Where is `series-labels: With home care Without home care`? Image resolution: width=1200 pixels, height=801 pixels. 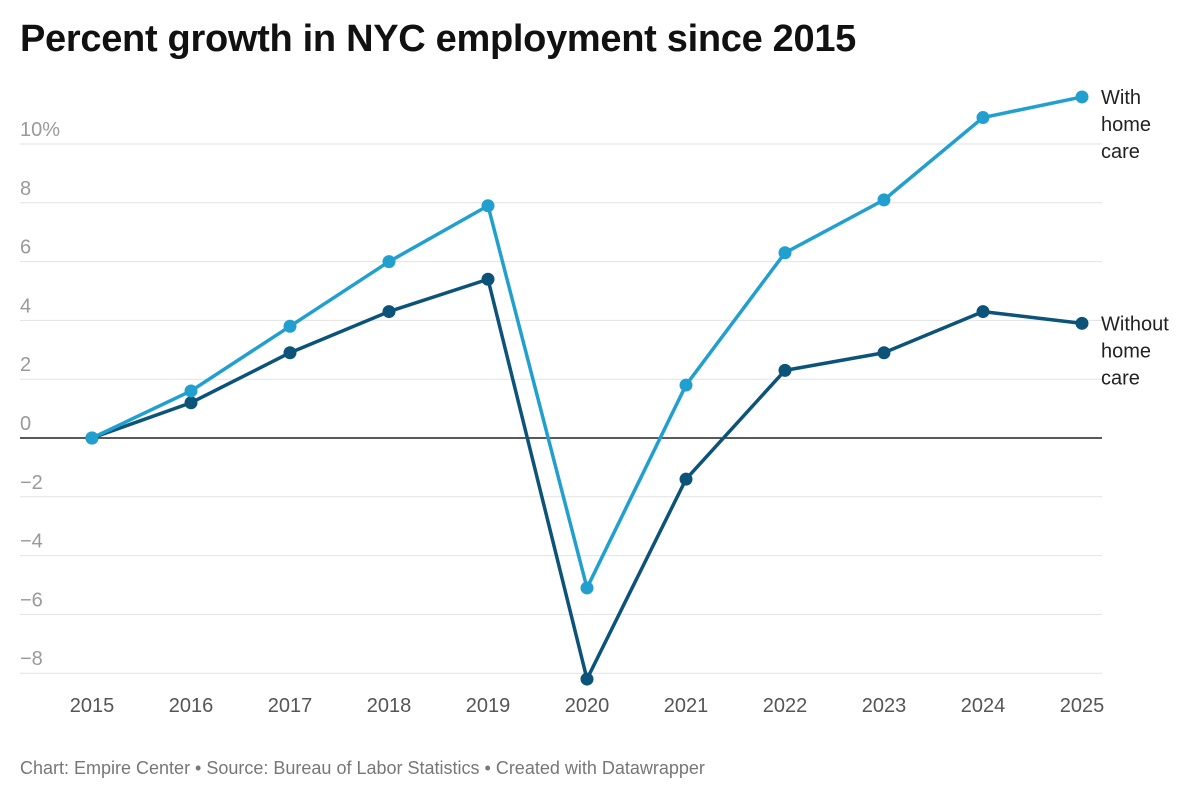
series-labels: With home care Without home care is located at coordinates (1135, 238).